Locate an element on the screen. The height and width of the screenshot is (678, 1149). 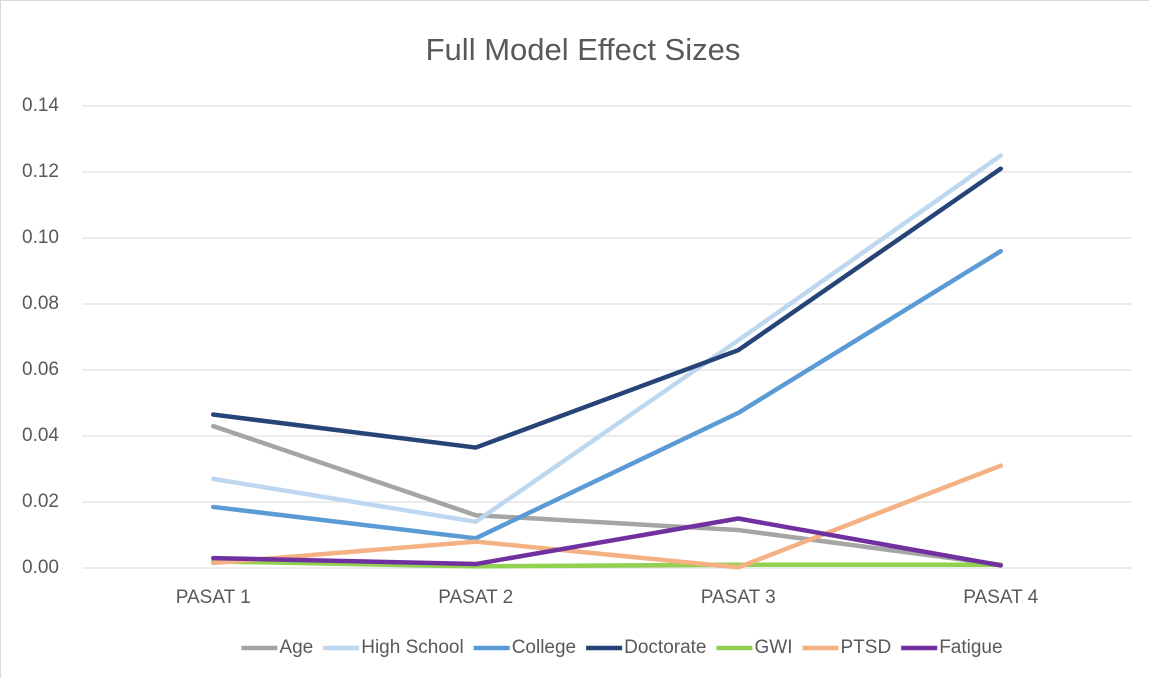
y-tick-label: 0.00 is located at coordinates (40, 567).